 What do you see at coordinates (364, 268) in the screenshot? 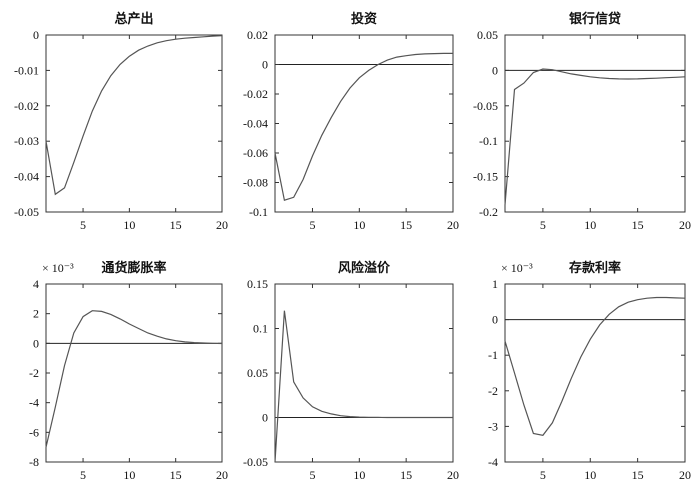
I see `chart-title: 风险溢价` at bounding box center [364, 268].